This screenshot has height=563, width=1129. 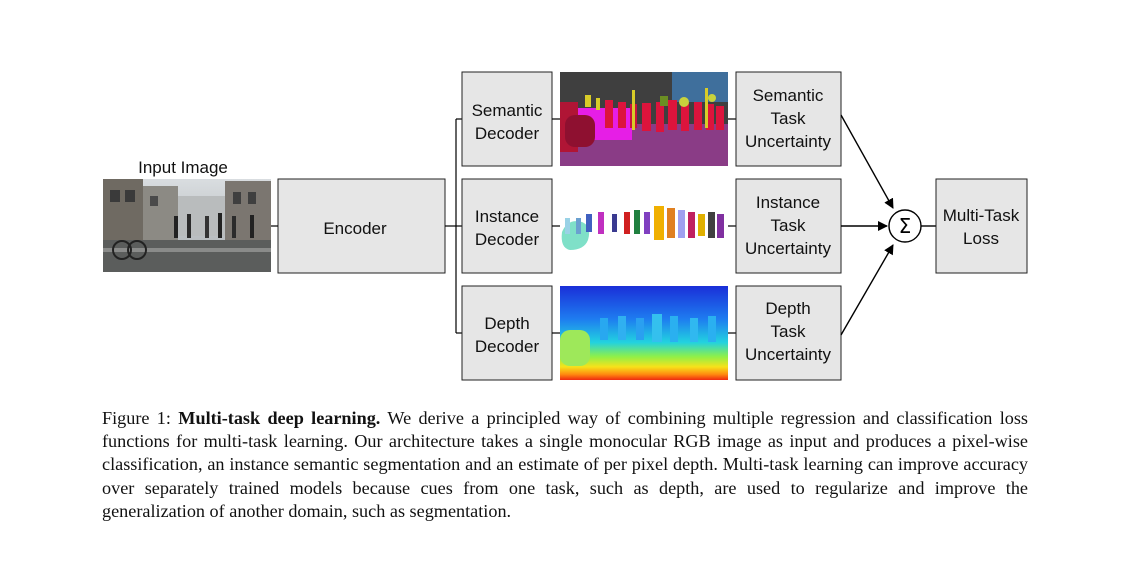 I want to click on encoder-connectors, so click(x=366, y=226).